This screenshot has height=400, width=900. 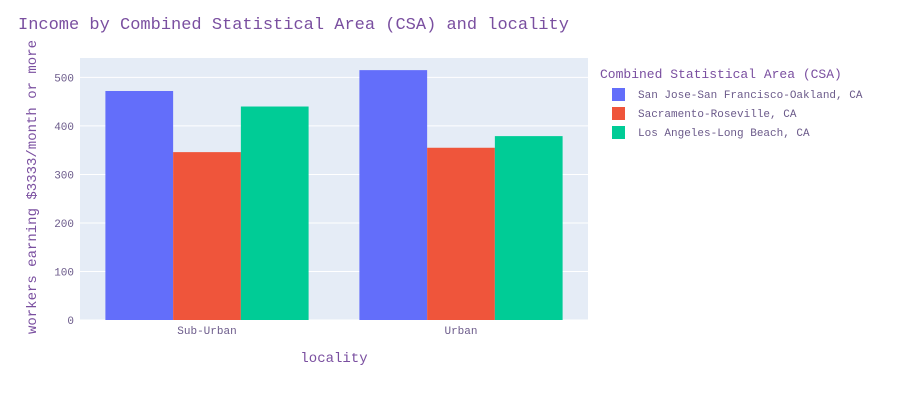 What do you see at coordinates (724, 134) in the screenshot?
I see `legend-item-label: Los Angeles-Long Beach, CA` at bounding box center [724, 134].